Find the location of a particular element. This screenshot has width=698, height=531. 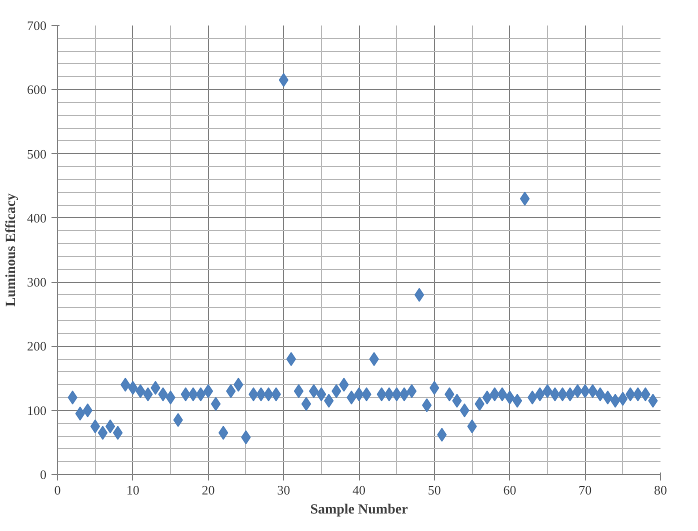

x-tick-label: 80 is located at coordinates (660, 490).